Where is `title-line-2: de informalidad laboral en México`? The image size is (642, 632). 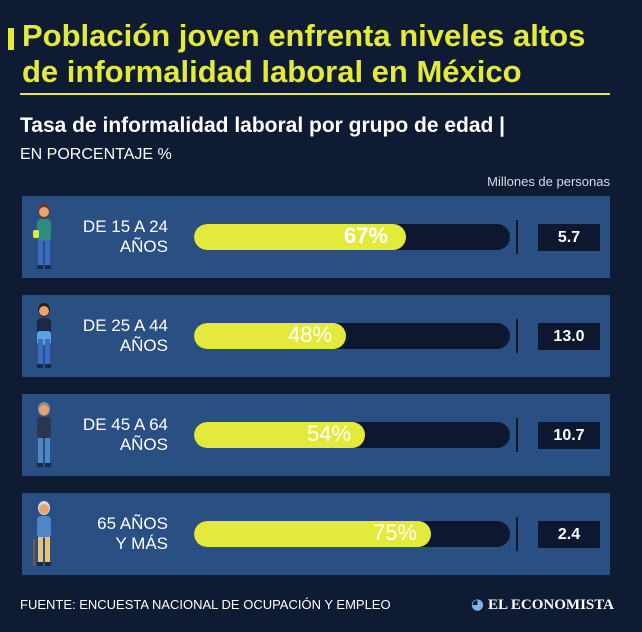 title-line-2: de informalidad laboral en México is located at coordinates (272, 71).